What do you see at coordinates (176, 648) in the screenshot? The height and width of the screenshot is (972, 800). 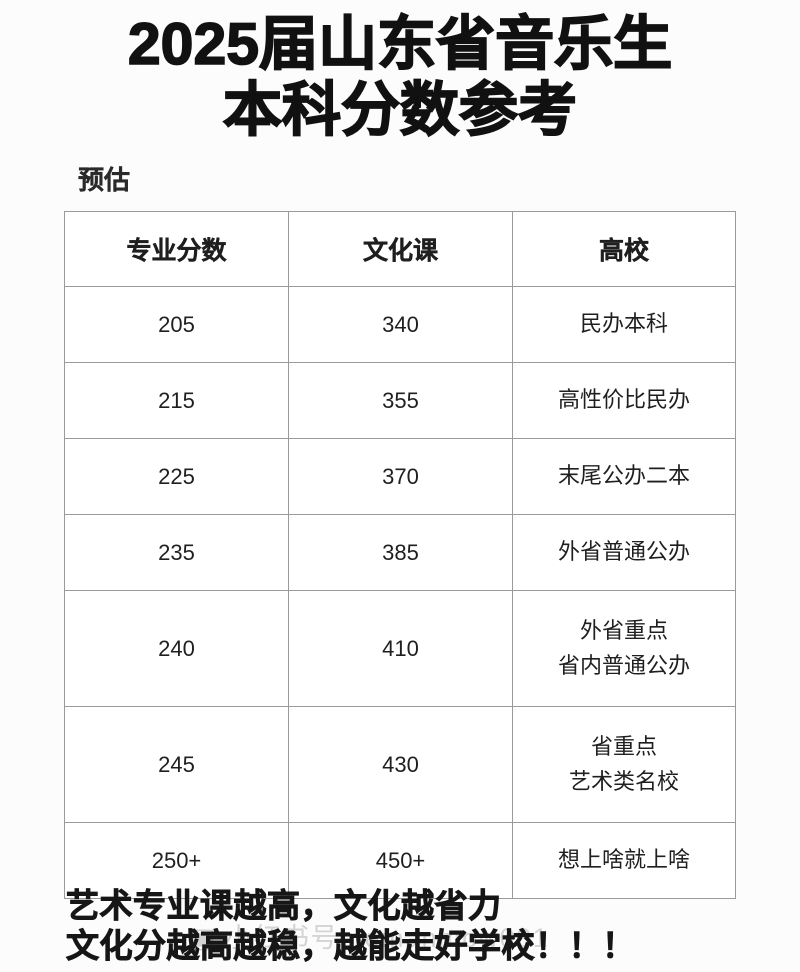 I see `cell-major-score: 240` at bounding box center [176, 648].